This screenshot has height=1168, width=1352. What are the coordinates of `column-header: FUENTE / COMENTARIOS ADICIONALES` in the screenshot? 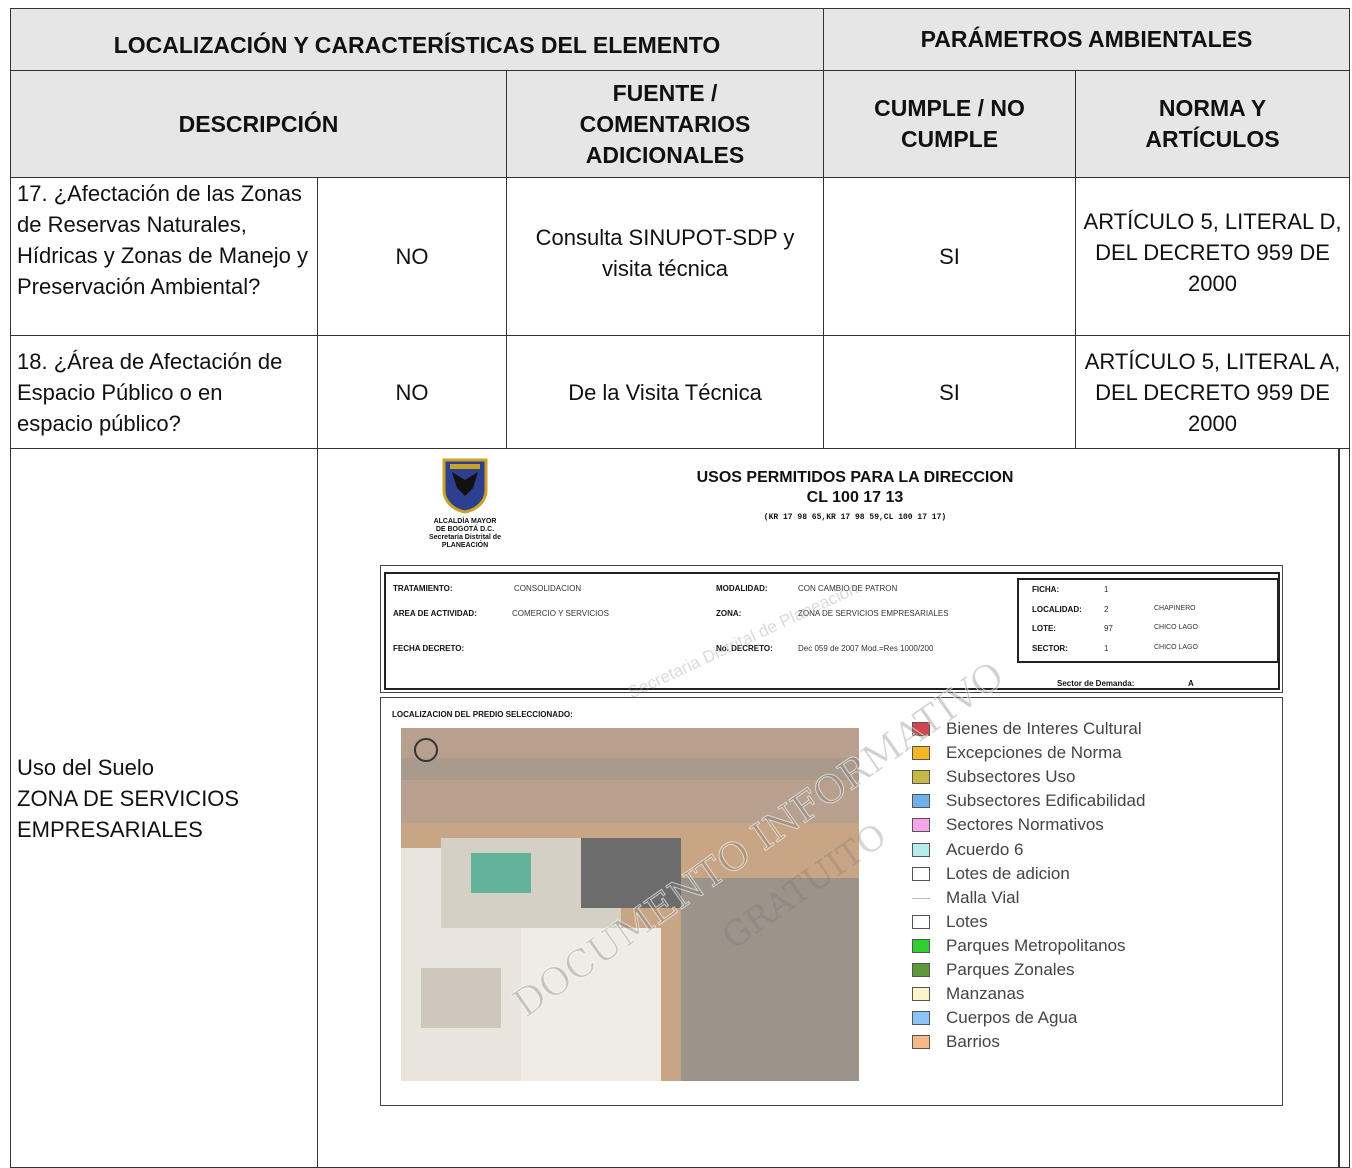 It's located at (665, 124).